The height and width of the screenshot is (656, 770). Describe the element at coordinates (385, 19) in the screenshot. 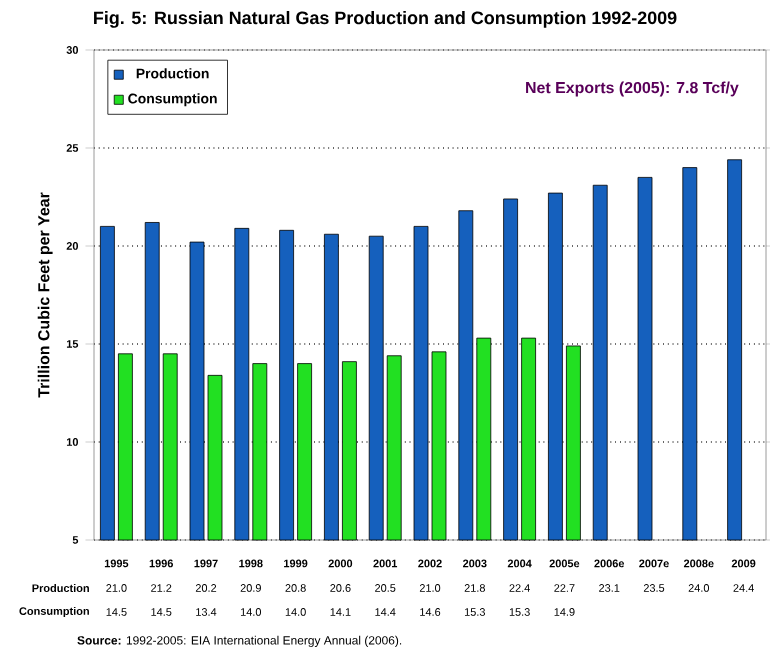

I see `chart-title: Fig. 5: Russian Natural Gas Production and Consumption 1992-2009` at that location.